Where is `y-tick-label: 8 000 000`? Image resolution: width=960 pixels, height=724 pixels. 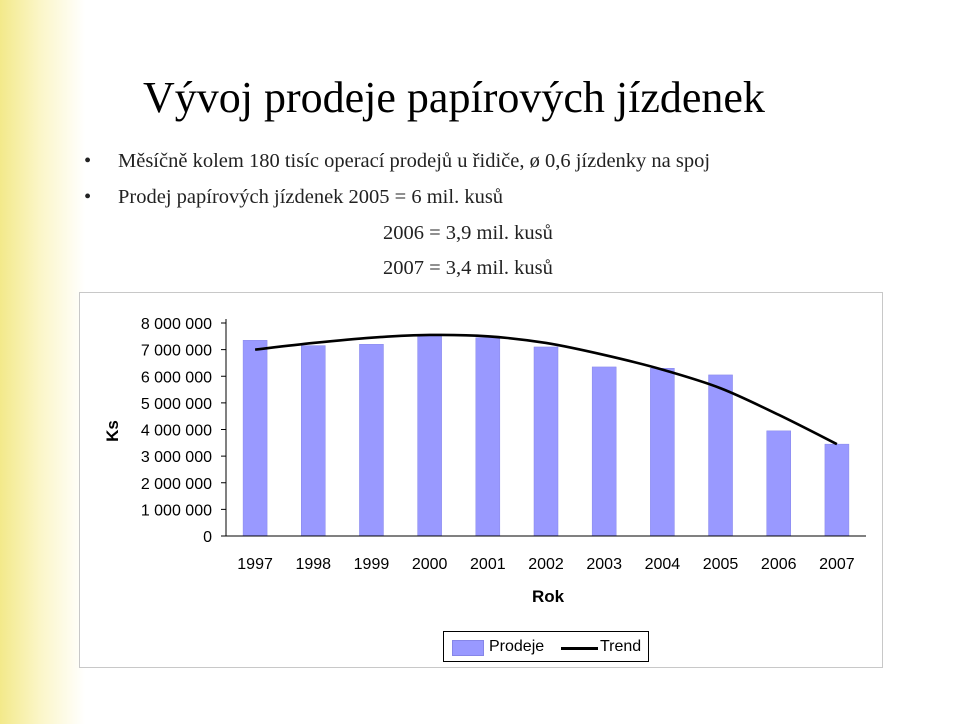
y-tick-label: 8 000 000 is located at coordinates (176, 324).